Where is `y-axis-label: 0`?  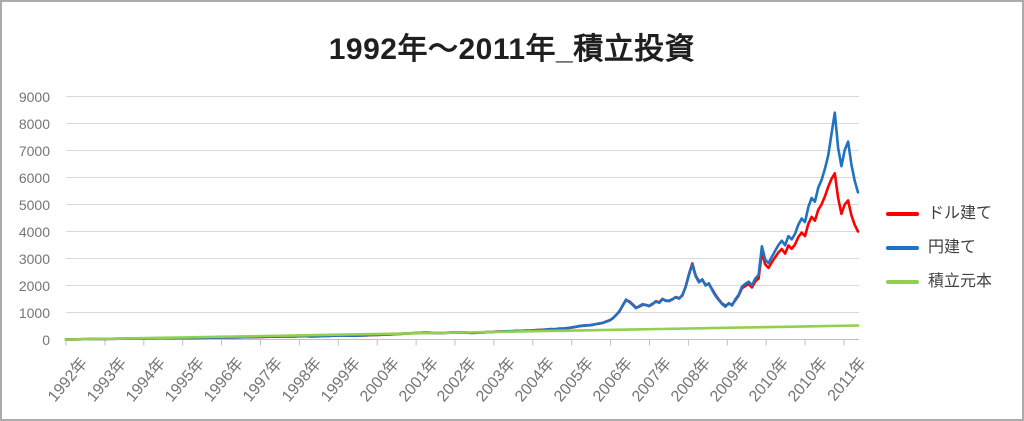
y-axis-label: 0 is located at coordinates (46, 339).